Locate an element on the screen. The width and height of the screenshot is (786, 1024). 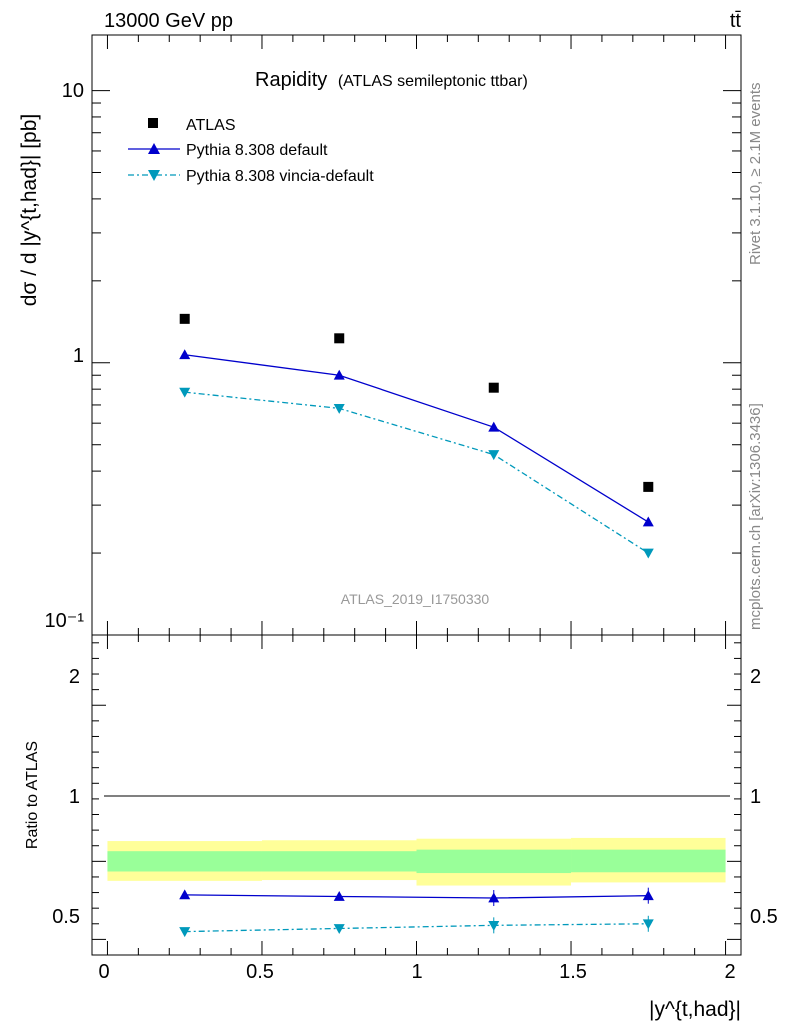
ratio-y-axis-label: Ratio to ATLAS is located at coordinates (32, 795).